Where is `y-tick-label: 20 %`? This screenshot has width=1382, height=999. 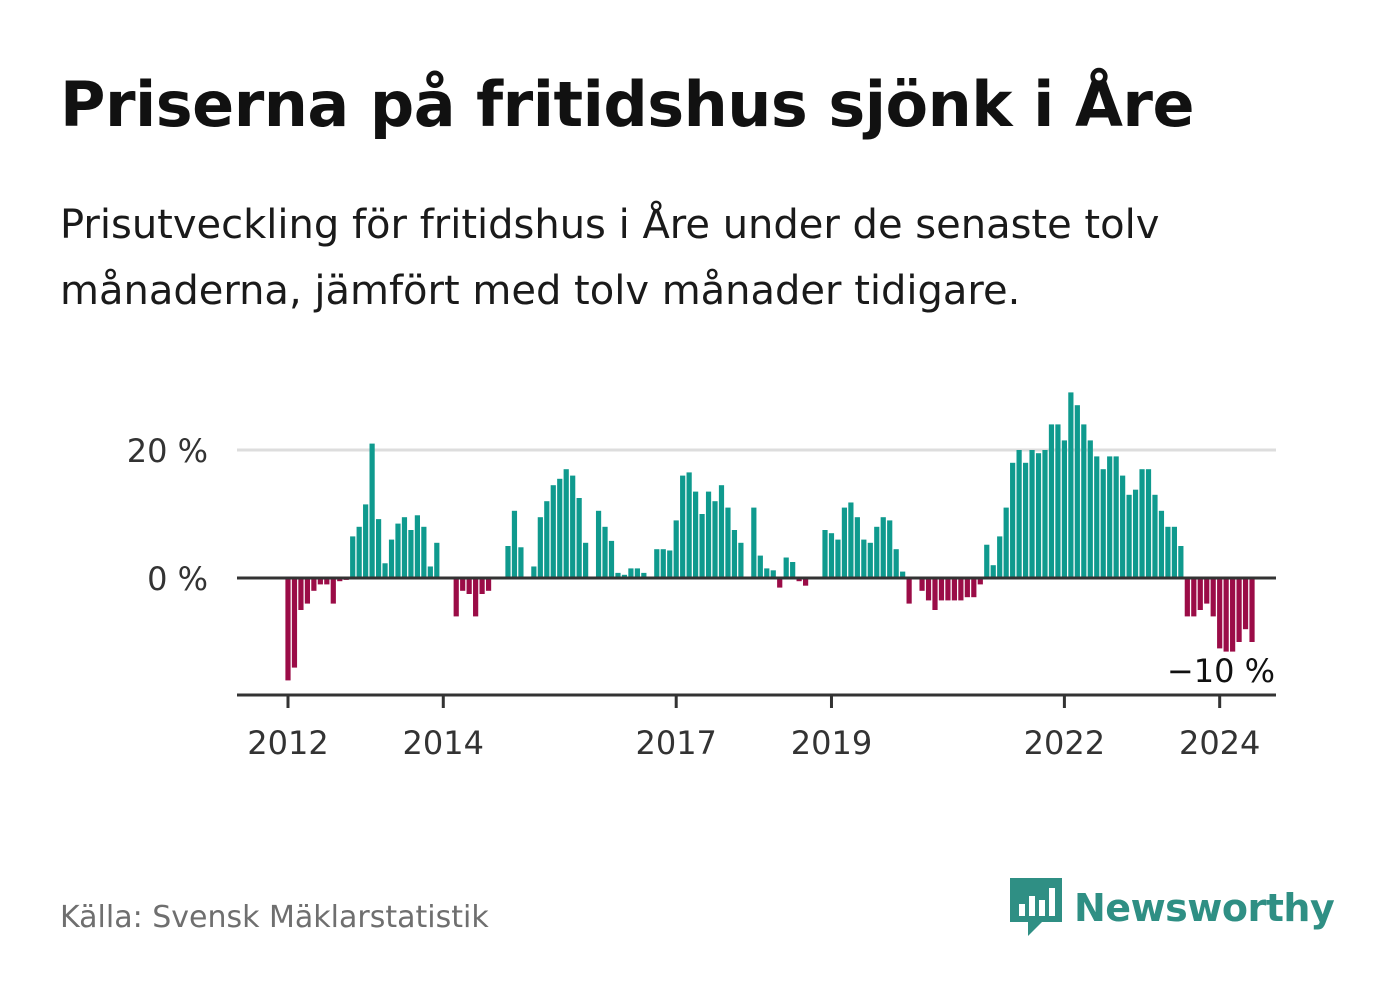
y-tick-label: 20 % is located at coordinates (167, 451).